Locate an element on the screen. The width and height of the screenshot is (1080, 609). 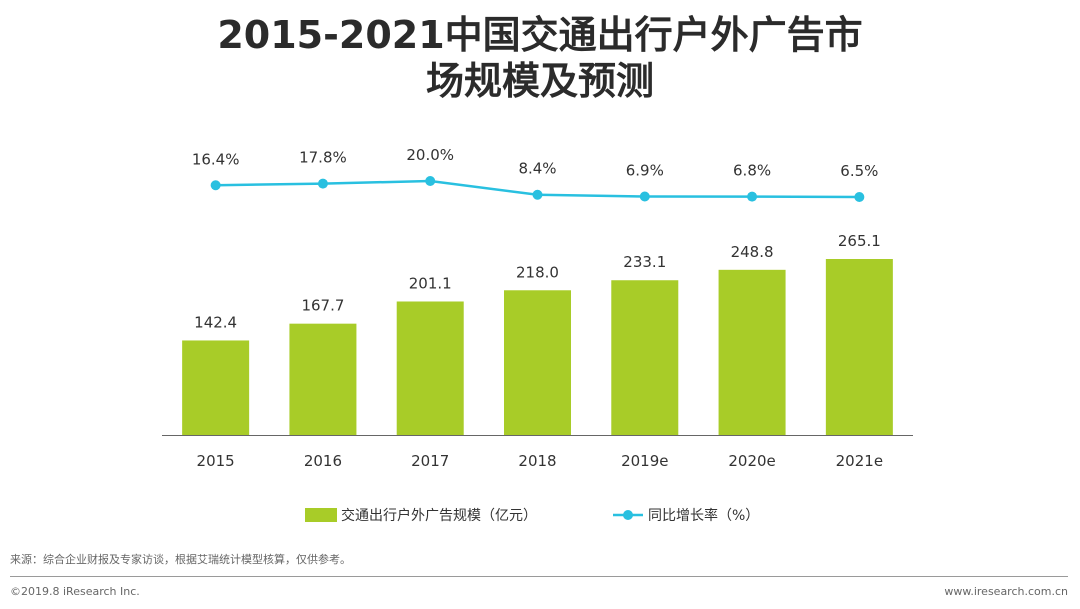
chart-title-line-2: 场规模及预测 is located at coordinates (539, 81).